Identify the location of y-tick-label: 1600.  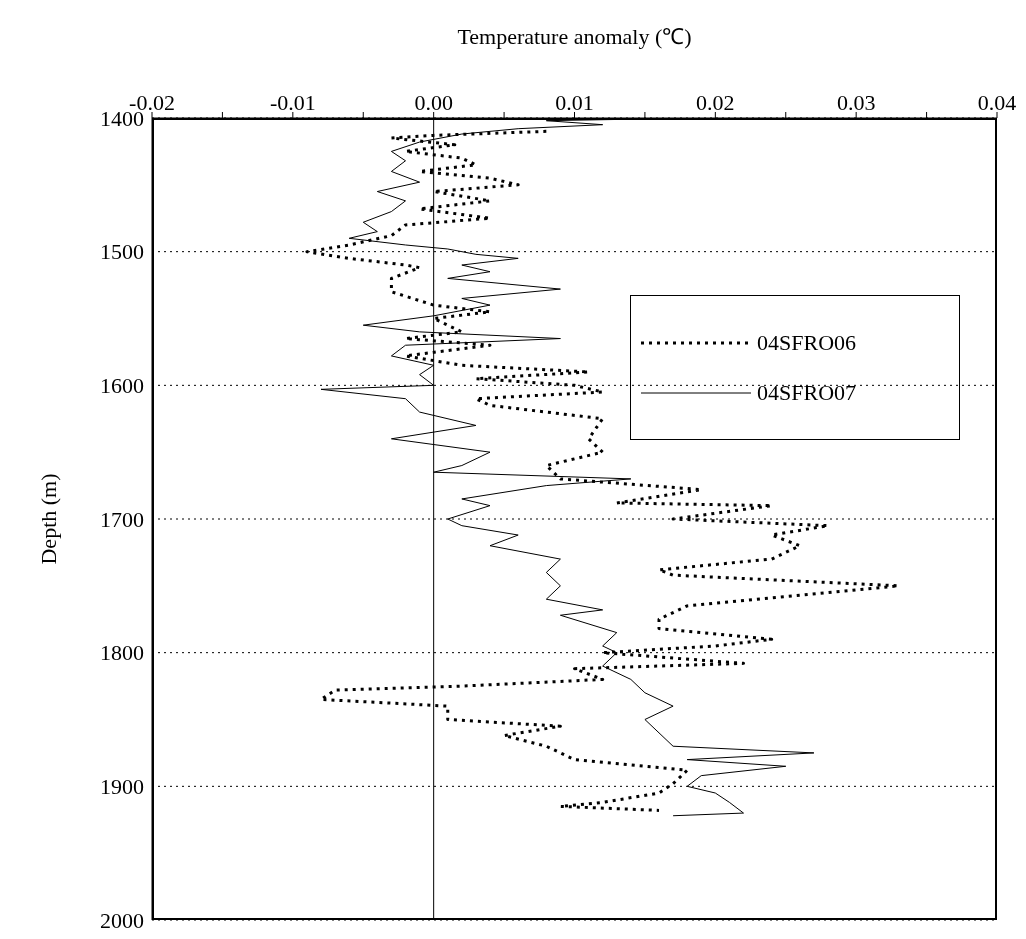
(122, 386).